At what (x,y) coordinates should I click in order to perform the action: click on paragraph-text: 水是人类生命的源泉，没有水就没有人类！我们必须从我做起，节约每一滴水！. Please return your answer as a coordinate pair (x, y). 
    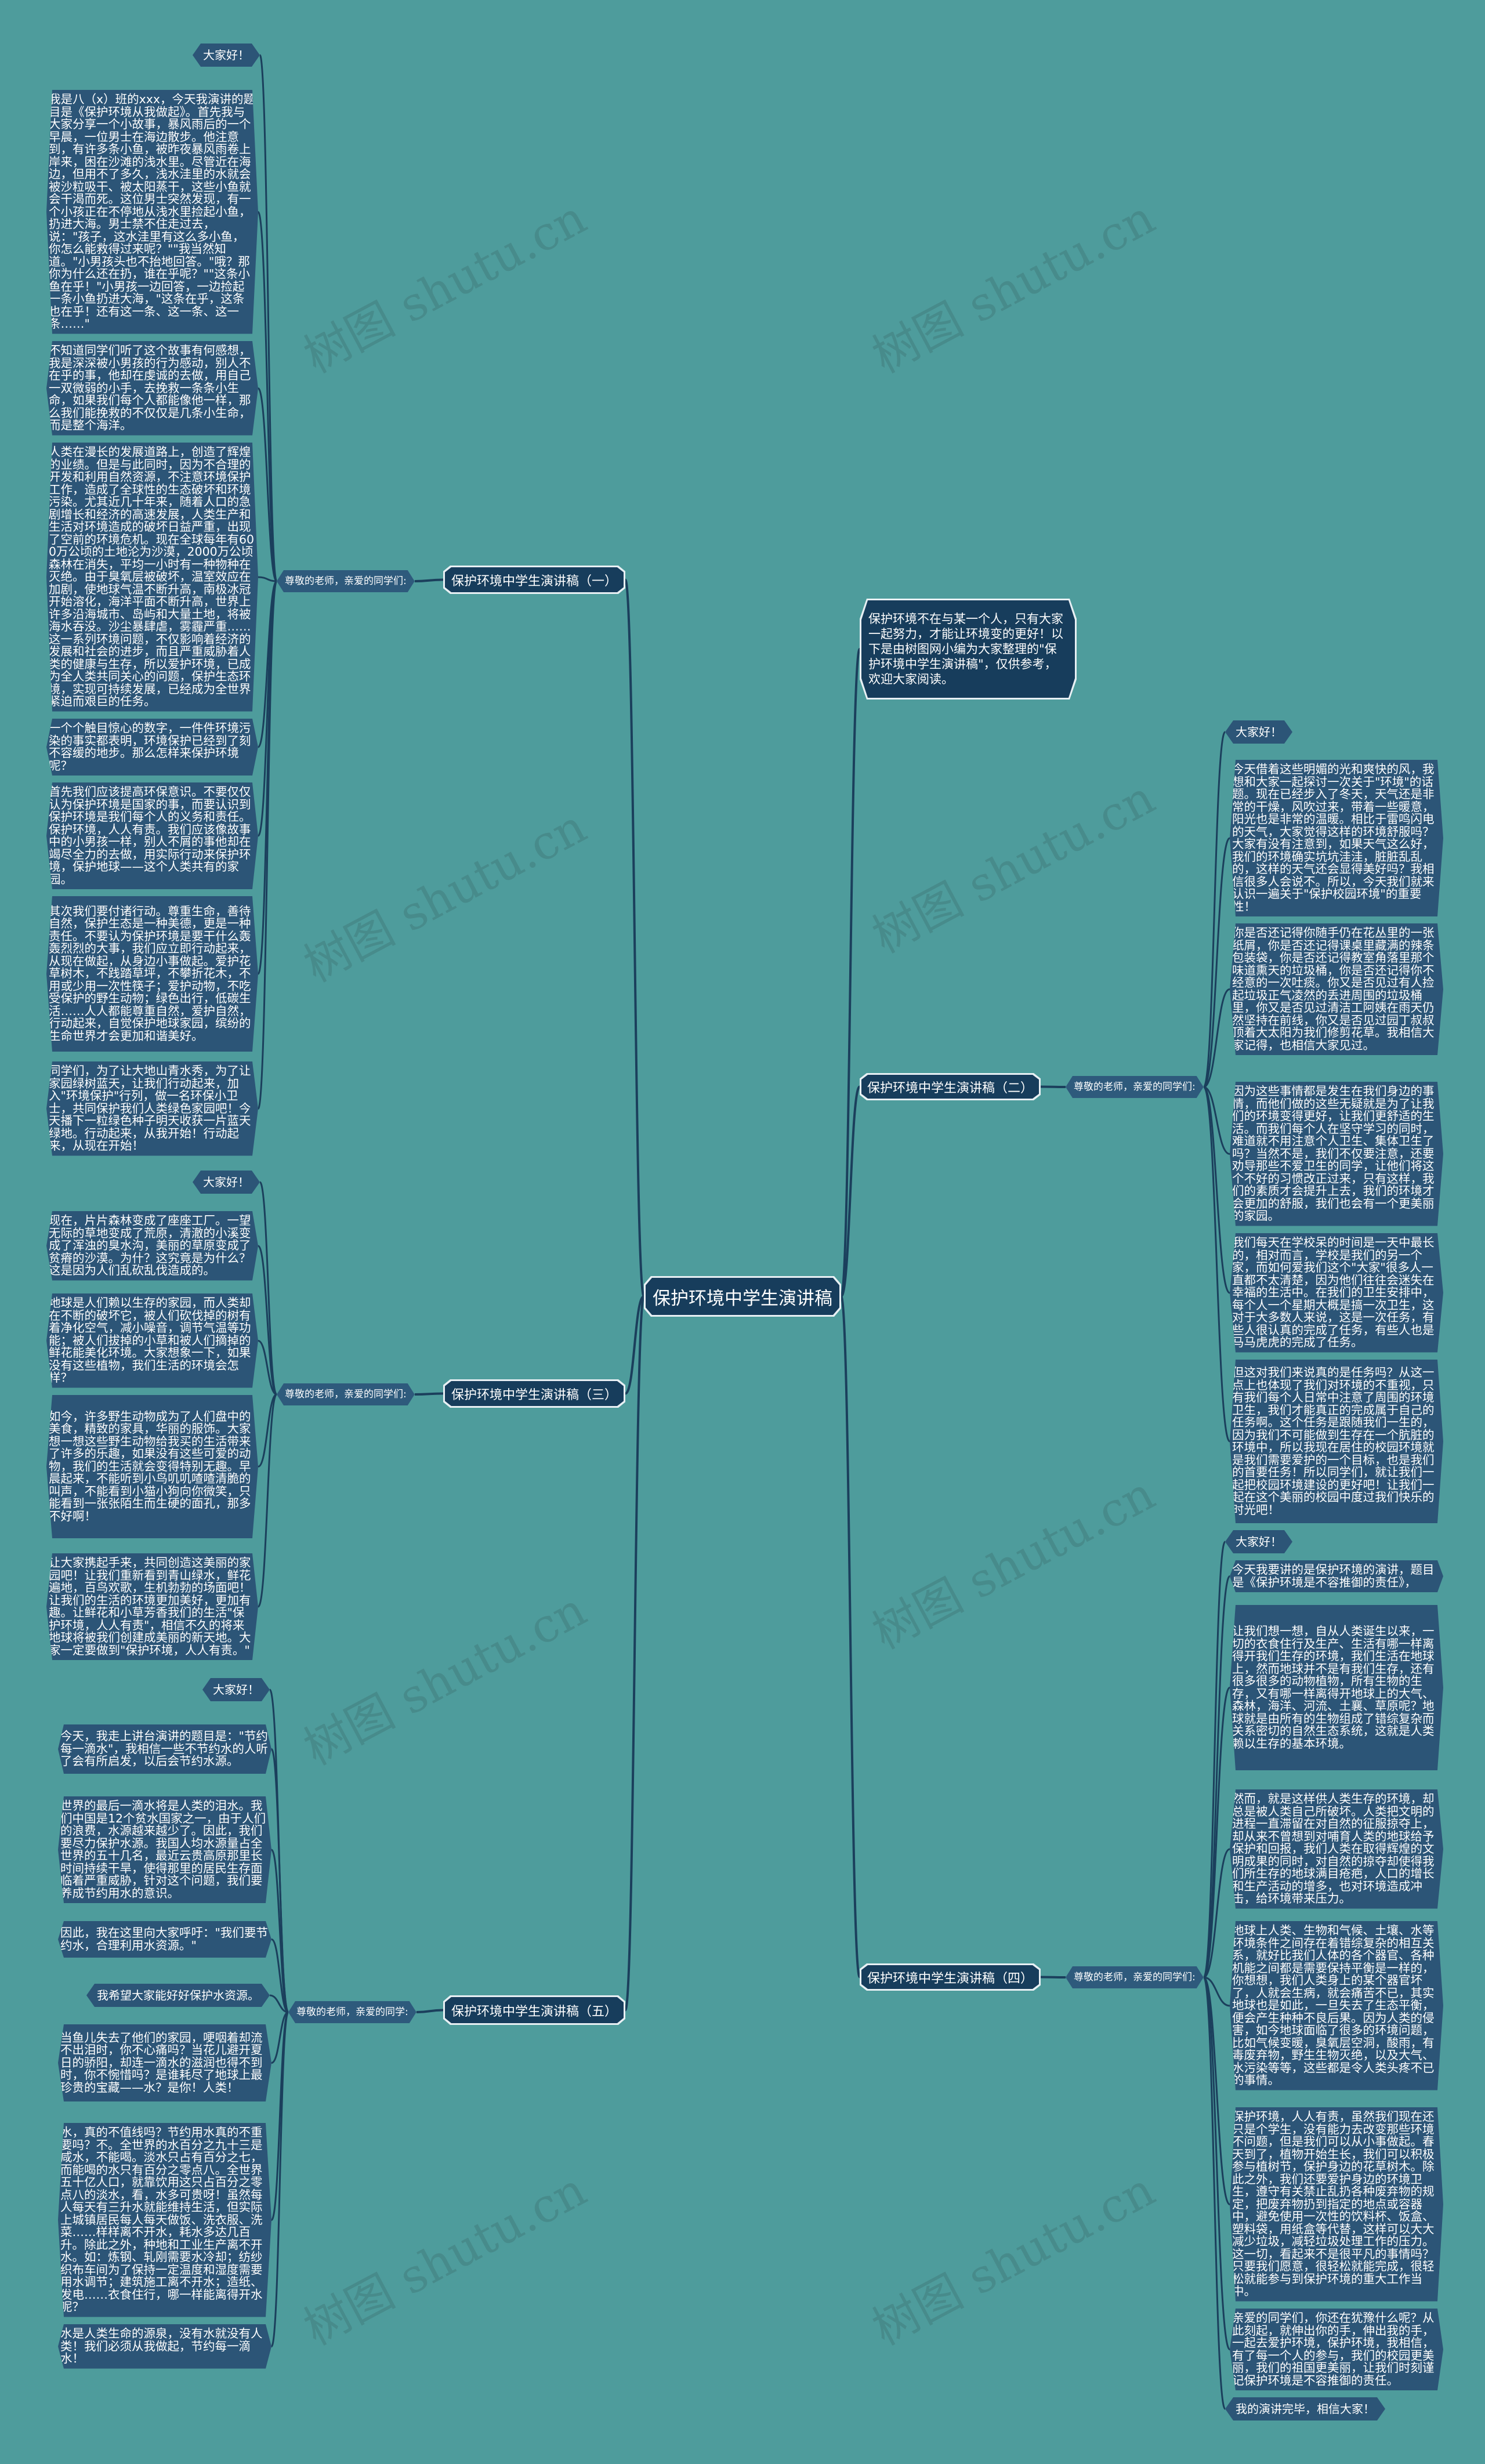
    Looking at the image, I should click on (161, 2346).